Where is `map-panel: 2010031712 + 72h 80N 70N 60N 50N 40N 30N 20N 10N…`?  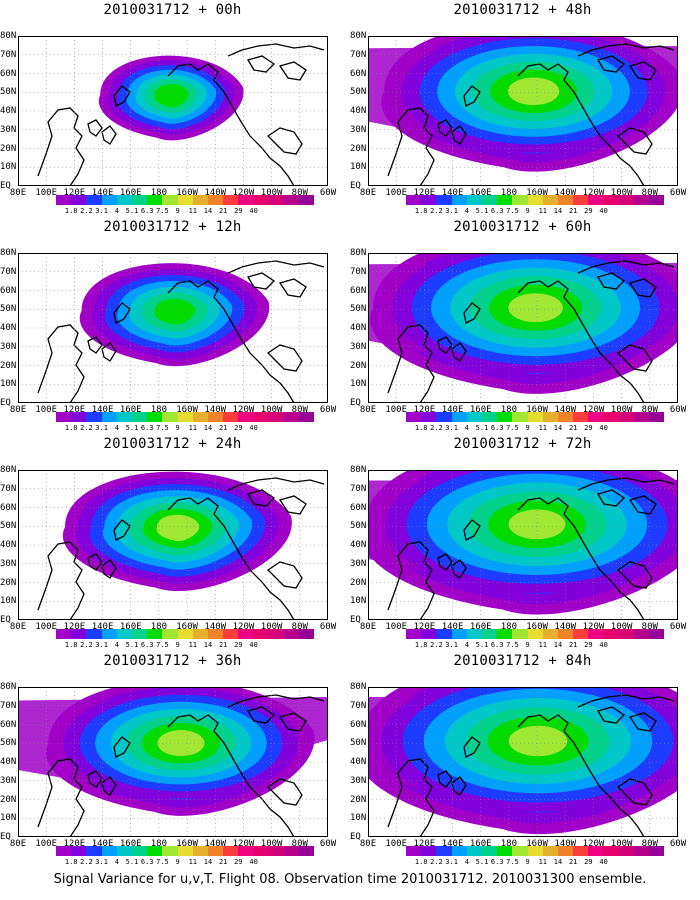
map-panel: 2010031712 + 72h 80N 70N 60N 50N 40N 30N 20N 10N… is located at coordinates (522, 546).